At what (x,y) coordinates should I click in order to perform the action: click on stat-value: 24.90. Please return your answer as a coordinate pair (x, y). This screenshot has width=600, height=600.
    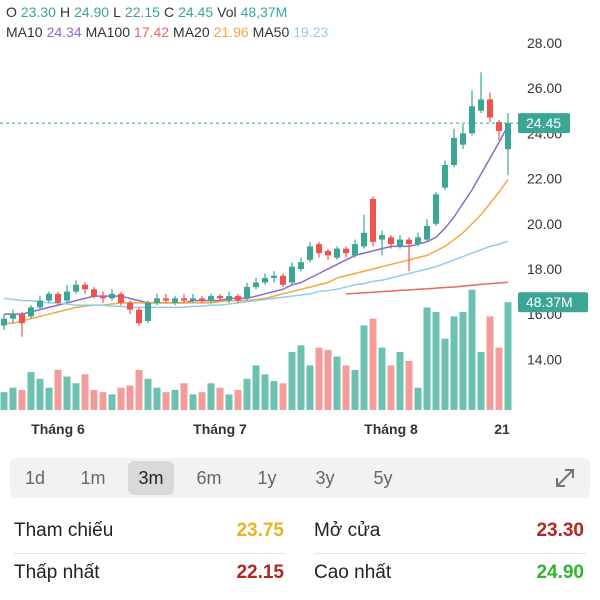
    Looking at the image, I should click on (560, 572).